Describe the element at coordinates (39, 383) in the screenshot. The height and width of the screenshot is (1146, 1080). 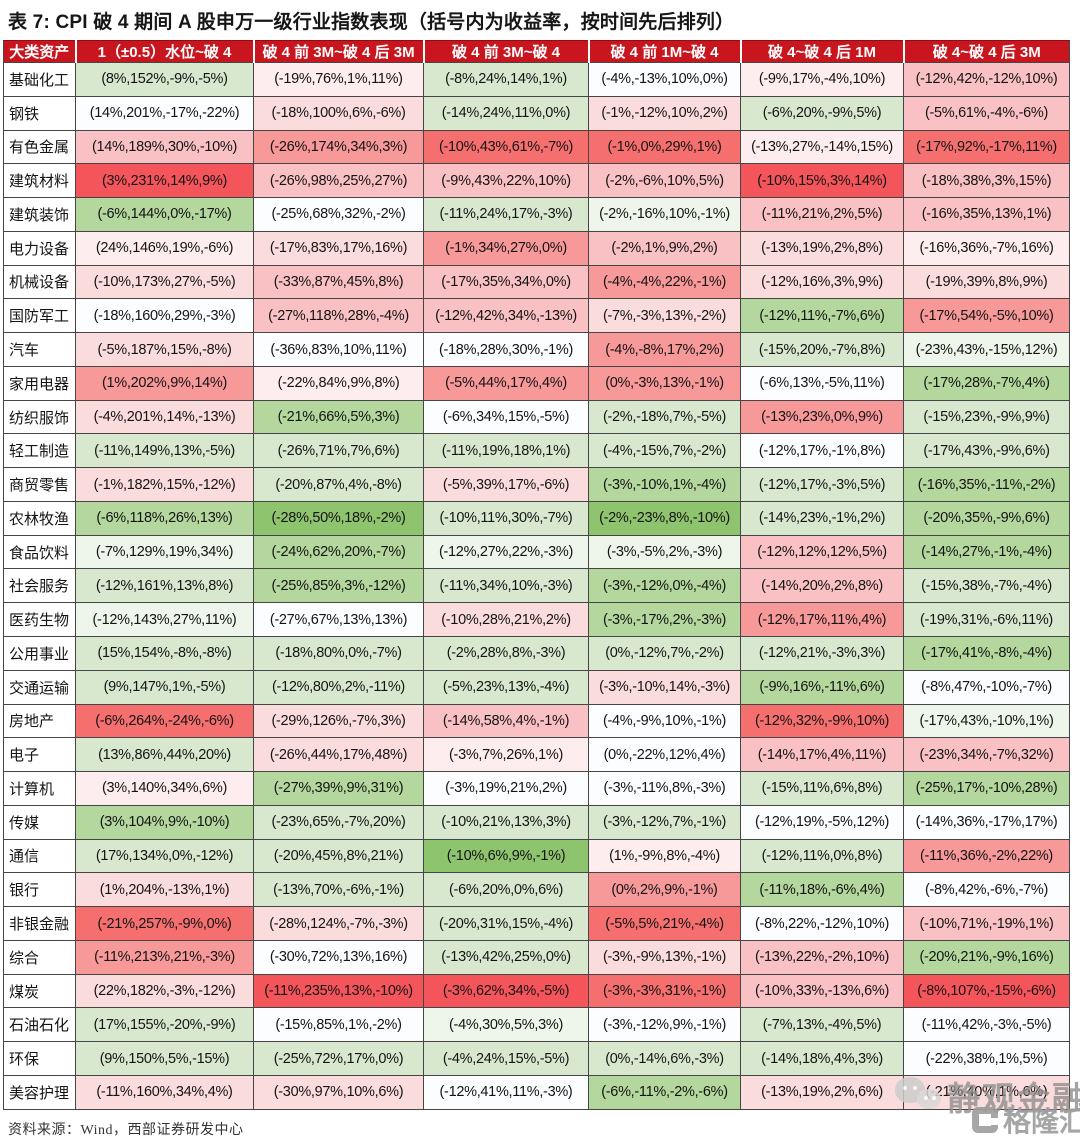
I see `industry-name: 家用电器` at that location.